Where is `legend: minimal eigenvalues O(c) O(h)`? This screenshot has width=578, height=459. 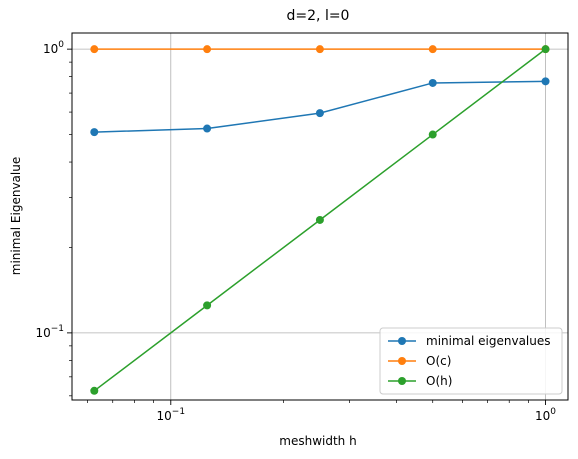
legend: minimal eigenvalues O(c) O(h) is located at coordinates (471, 361).